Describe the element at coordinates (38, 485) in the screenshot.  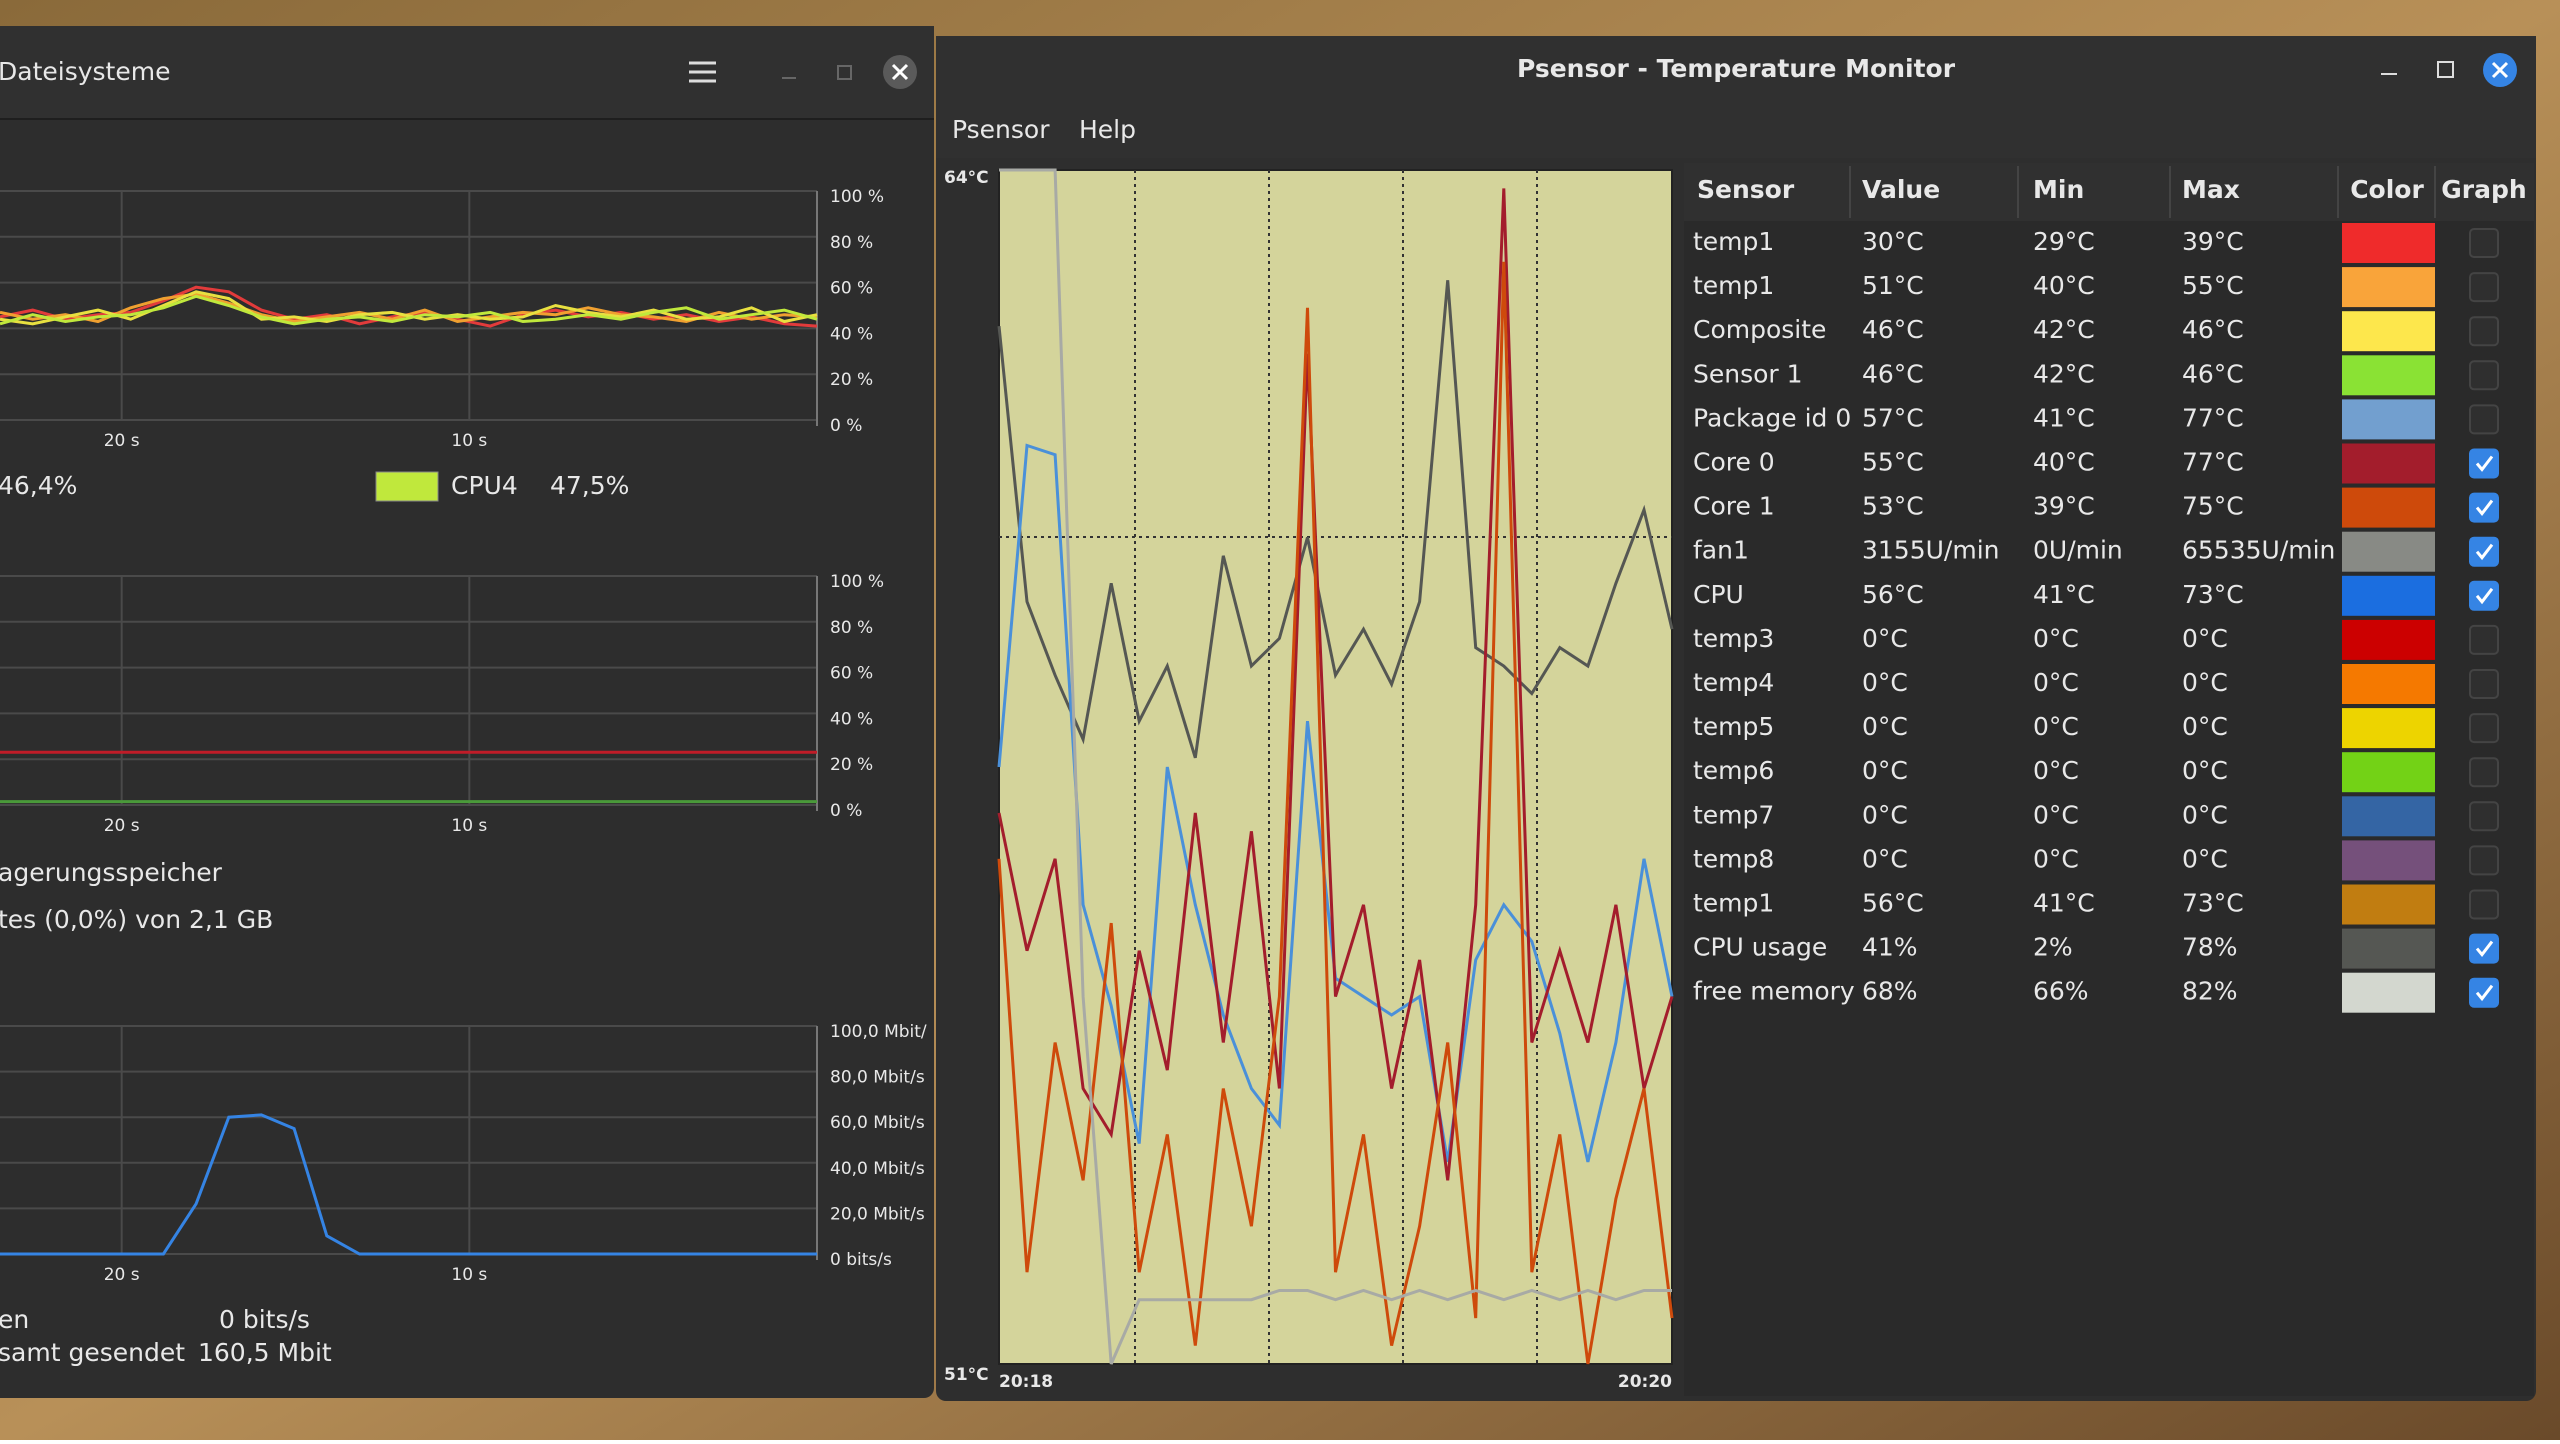
I see `legend-value: 46,4%` at that location.